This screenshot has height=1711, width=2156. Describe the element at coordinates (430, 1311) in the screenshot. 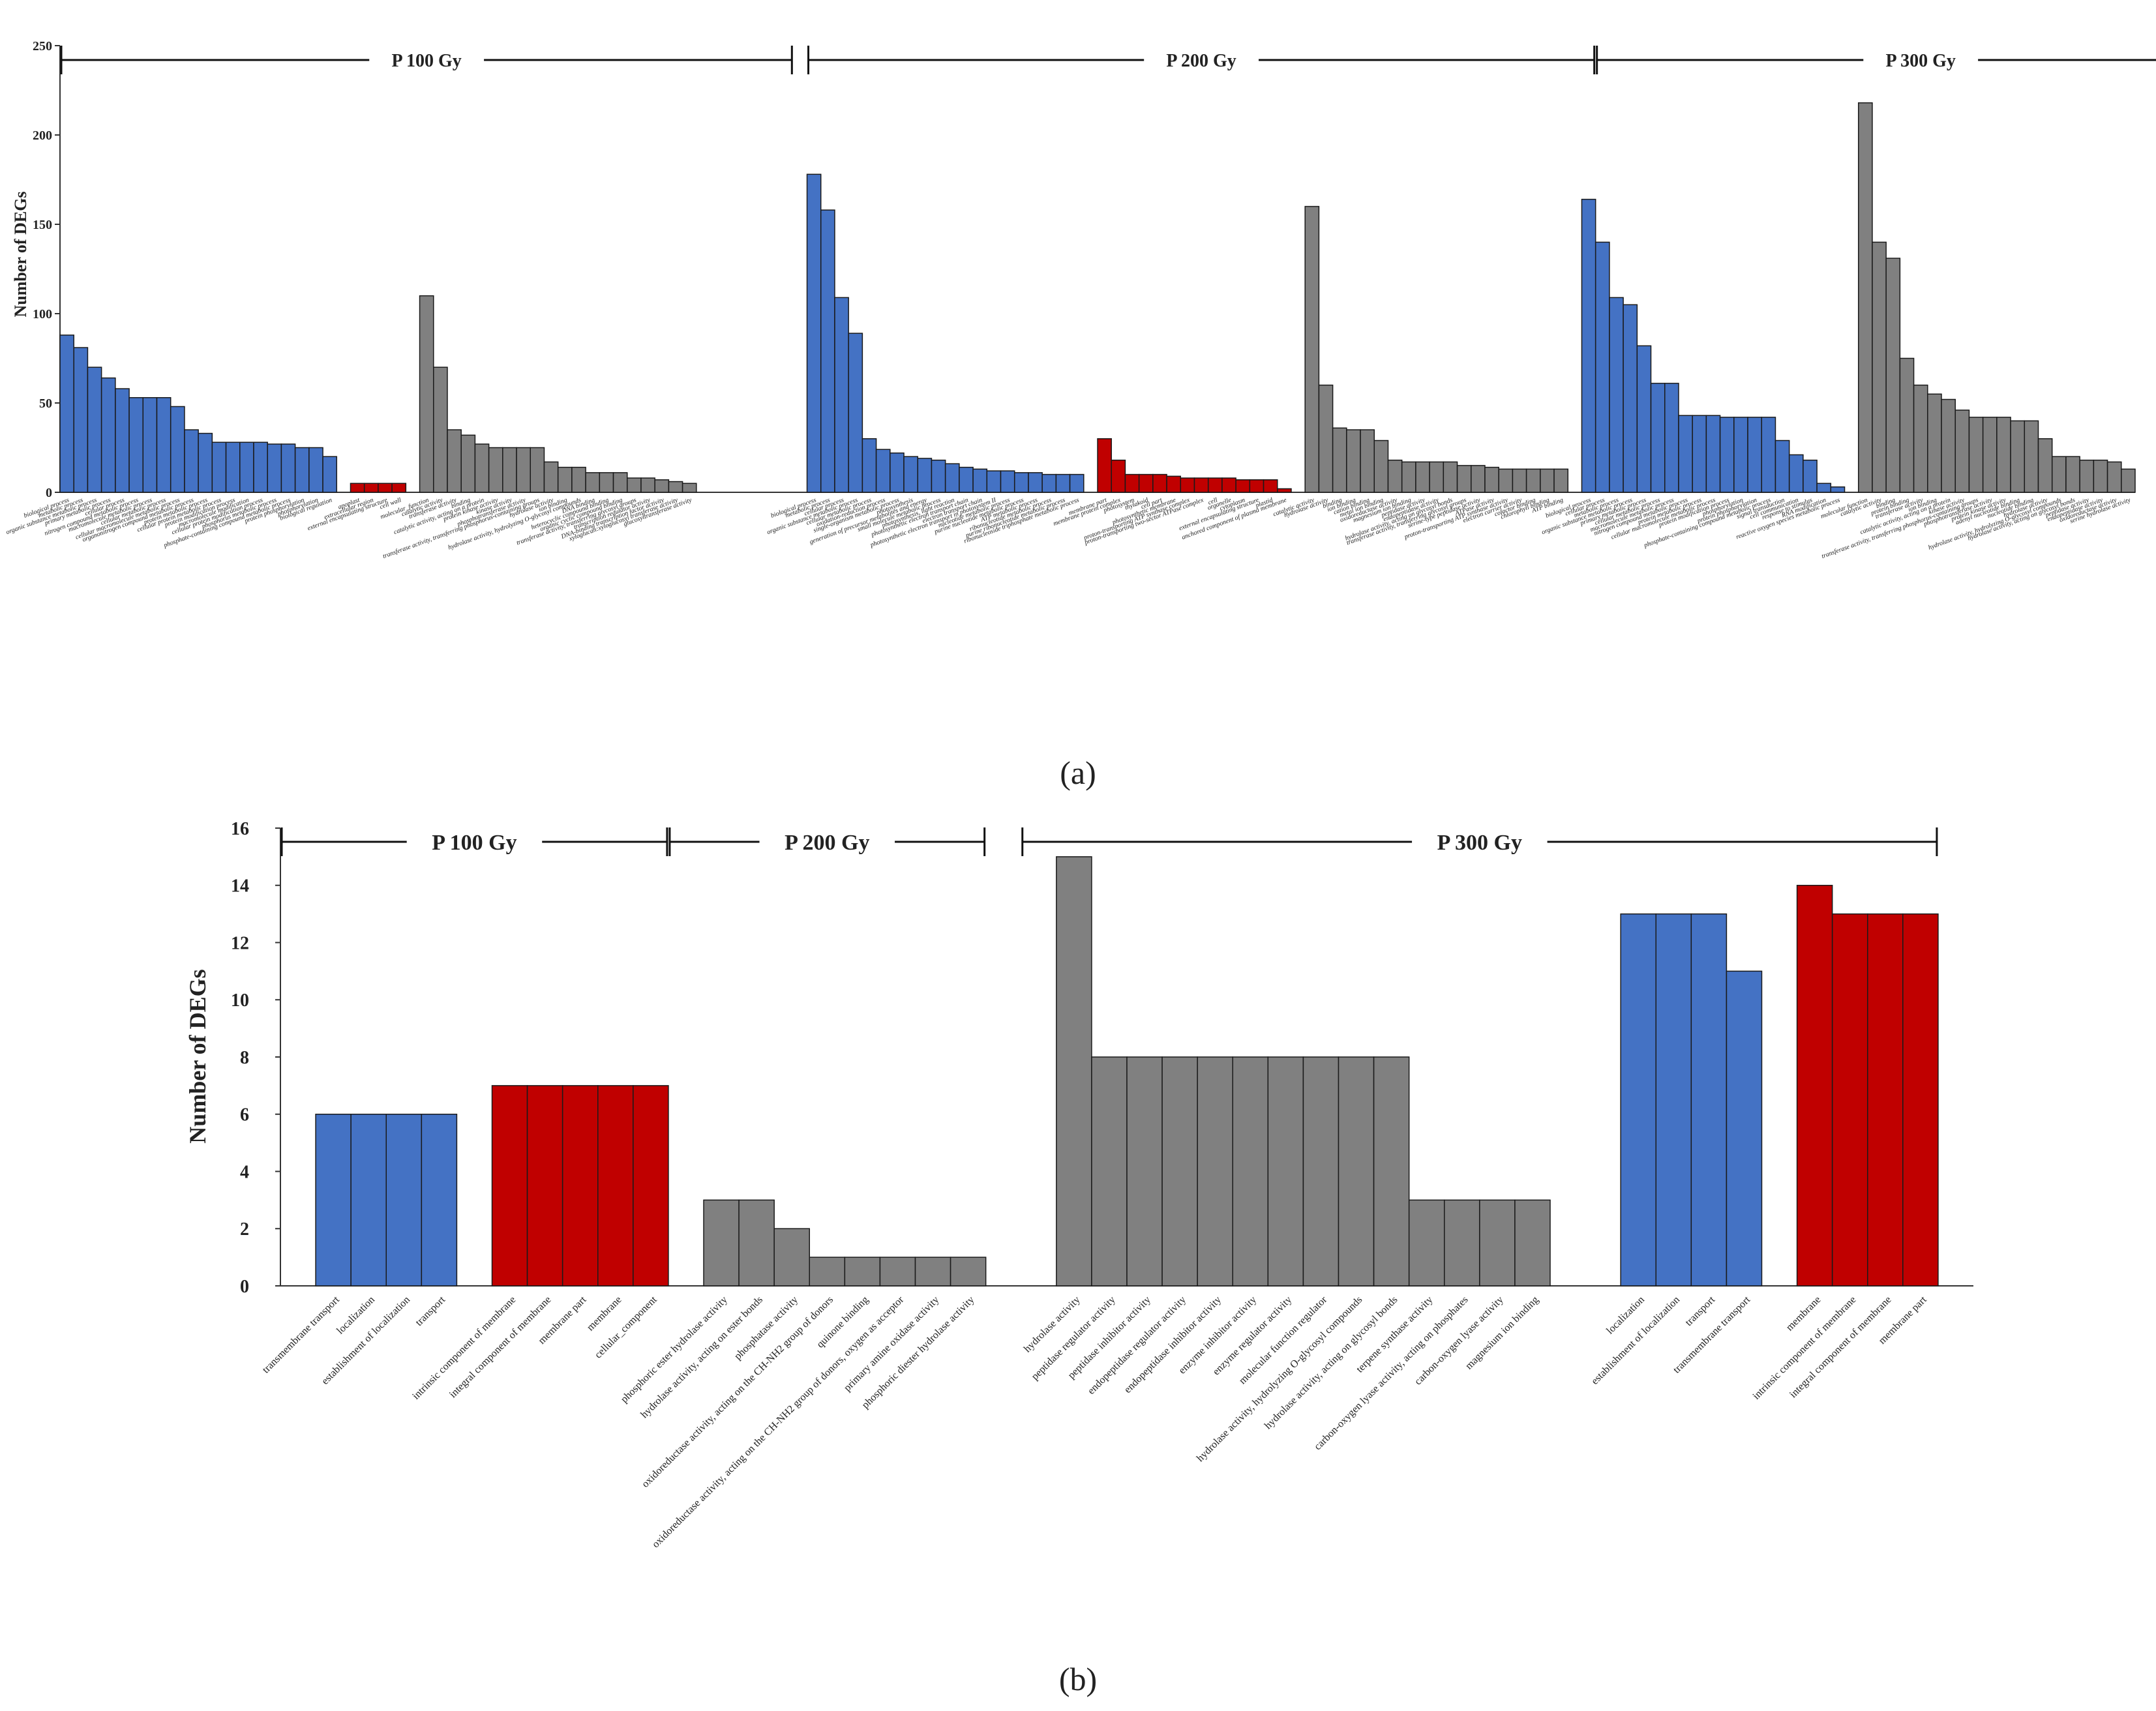

I see `category-label: transport` at that location.